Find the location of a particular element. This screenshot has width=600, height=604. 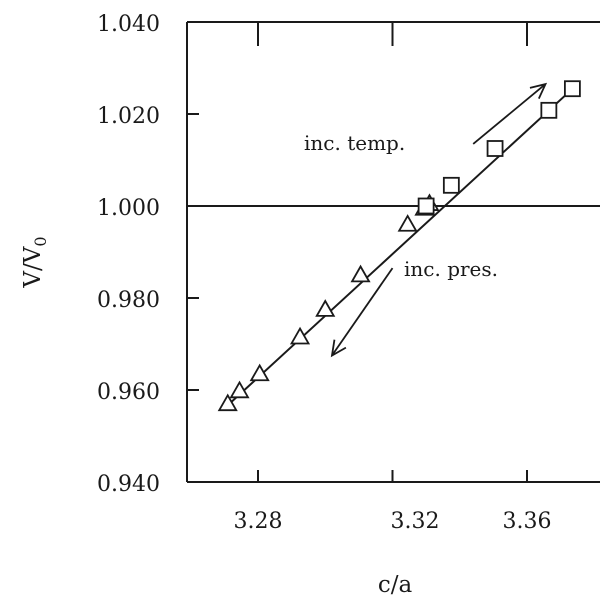

ytick-label: 0.980 is located at coordinates (128, 300).